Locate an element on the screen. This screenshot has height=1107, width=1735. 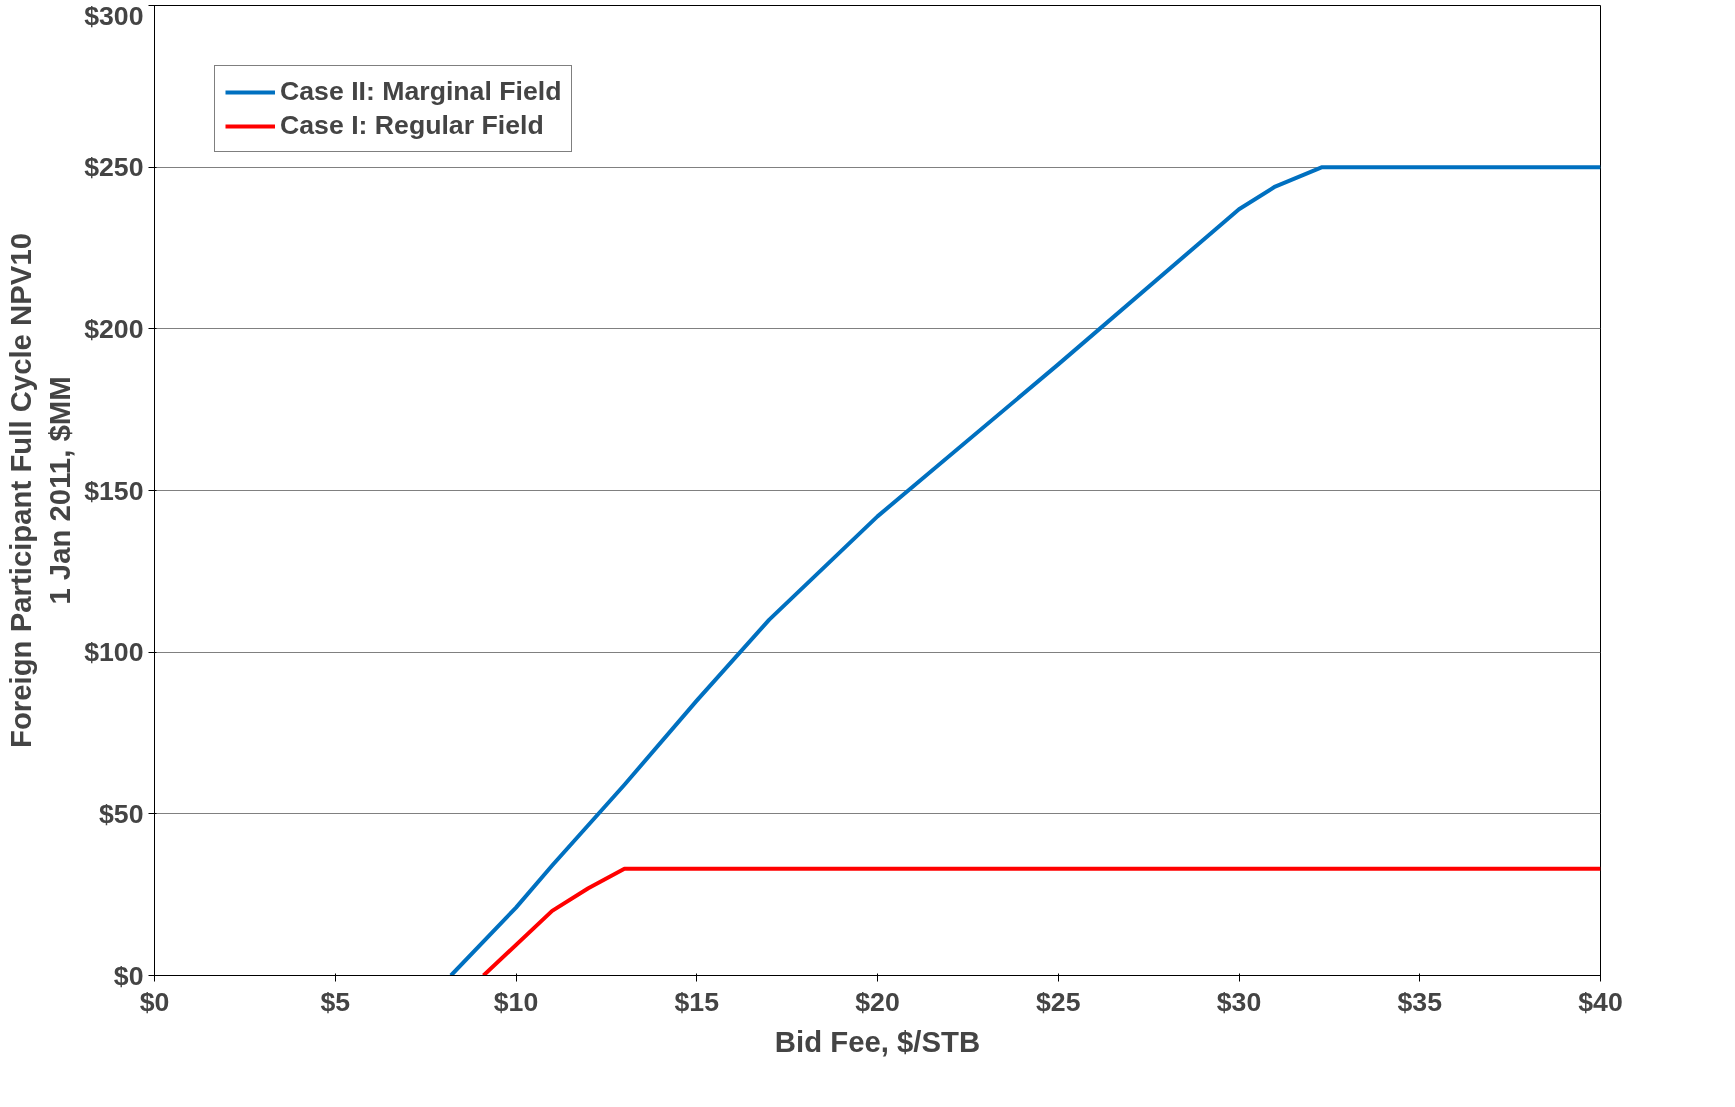
x-tick-label: $30 is located at coordinates (1239, 1001).